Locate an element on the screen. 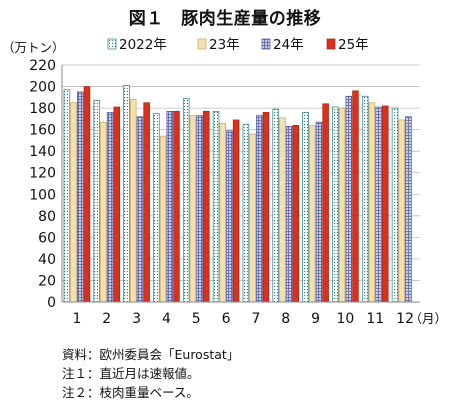 The image size is (450, 402). y-tick-label: 220 is located at coordinates (42, 66).